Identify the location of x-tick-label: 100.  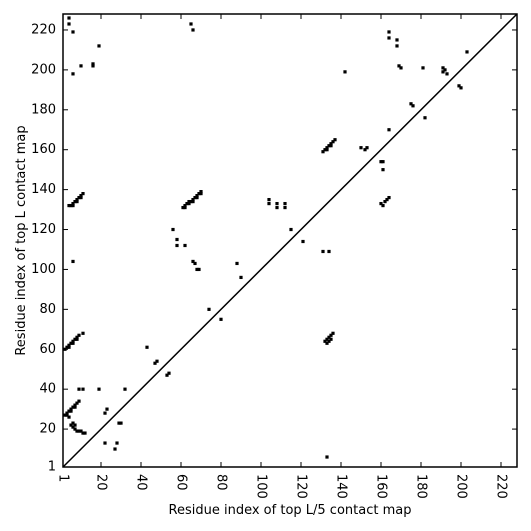
(261, 486).